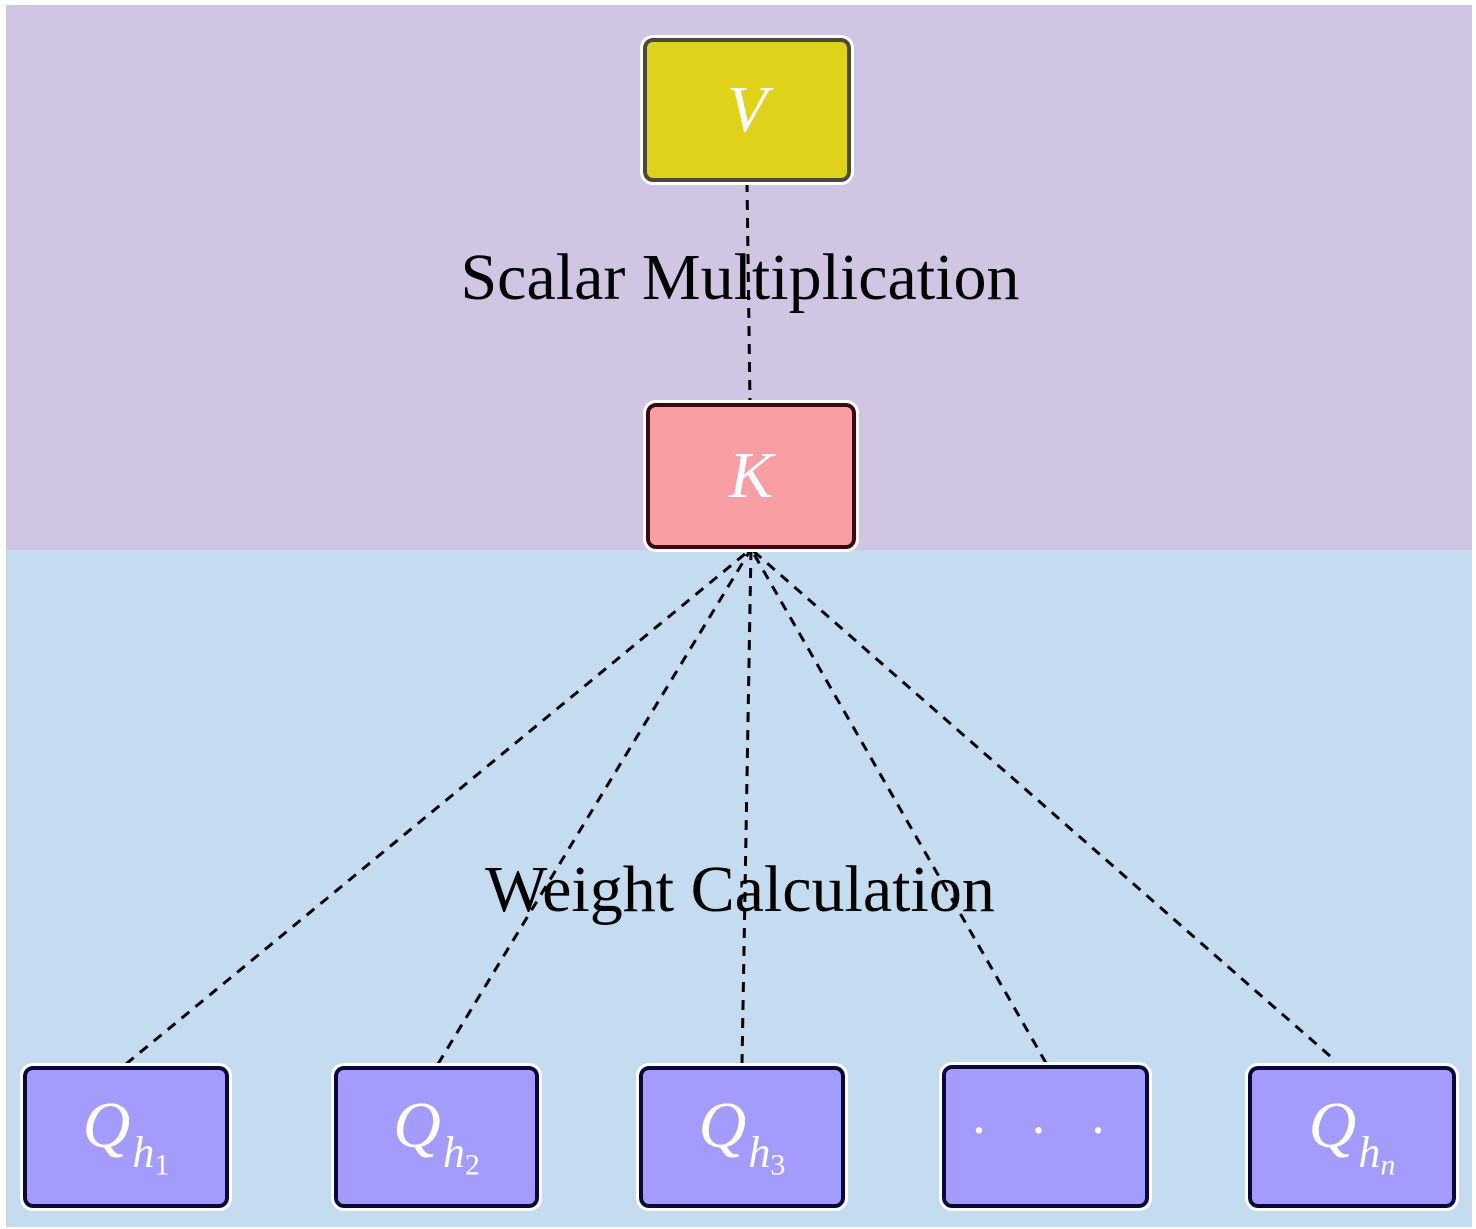  What do you see at coordinates (740, 277) in the screenshot?
I see `scalar-multiplication-label: Scalar Multiplication` at bounding box center [740, 277].